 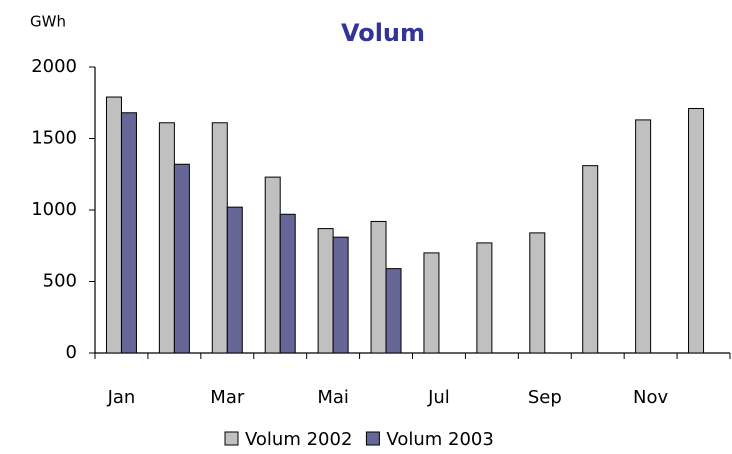 What do you see at coordinates (545, 397) in the screenshot?
I see `x-tick-label: Sep` at bounding box center [545, 397].